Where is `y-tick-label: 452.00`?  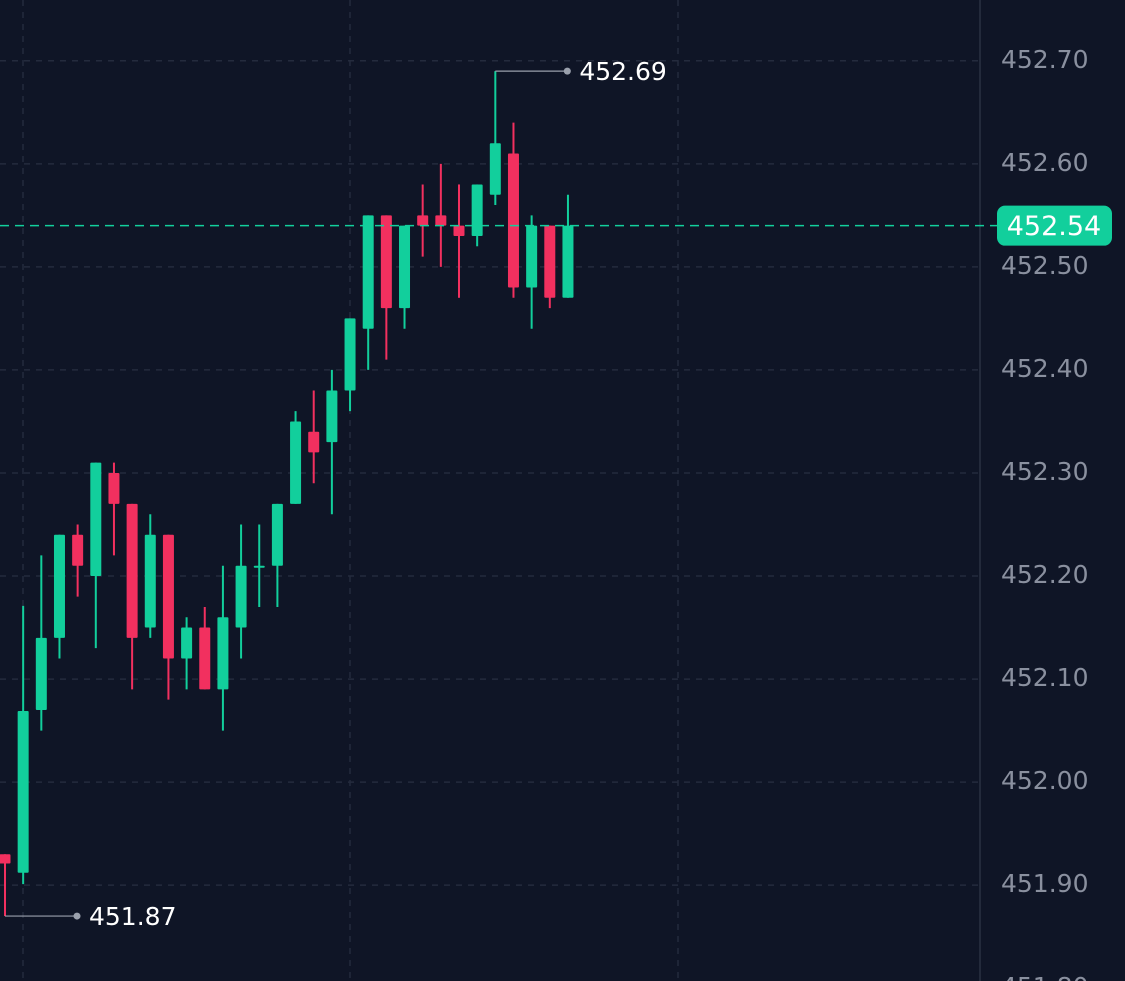
y-tick-label: 452.00 is located at coordinates (1044, 780).